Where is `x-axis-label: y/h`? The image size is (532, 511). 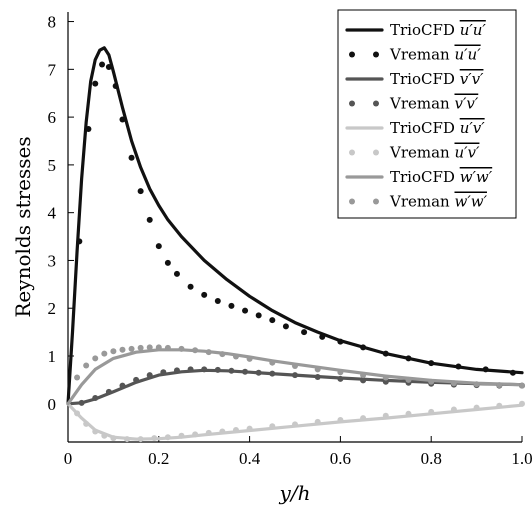
x-axis-label: y/h is located at coordinates (295, 493).